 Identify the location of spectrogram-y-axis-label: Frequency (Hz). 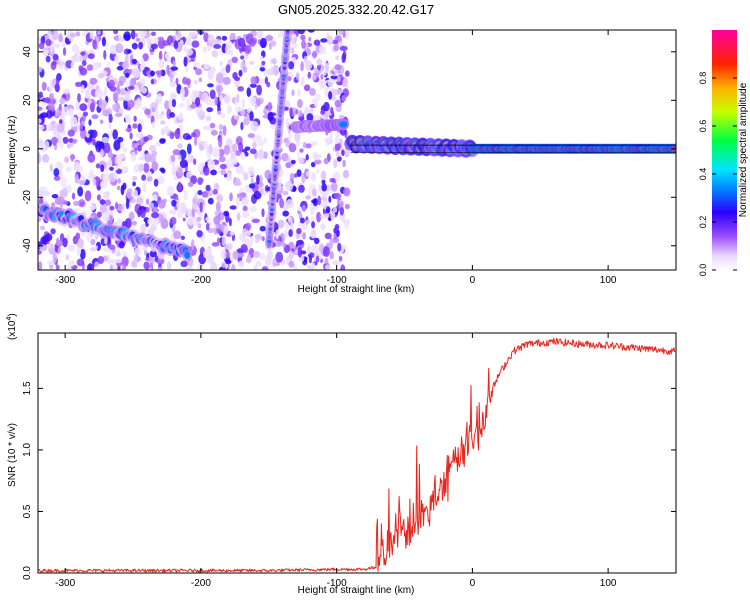
(12, 150).